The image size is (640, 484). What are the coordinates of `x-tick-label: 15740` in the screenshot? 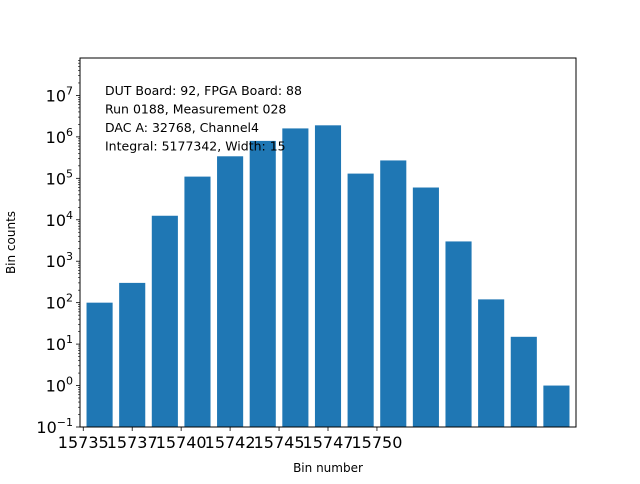 It's located at (181, 442).